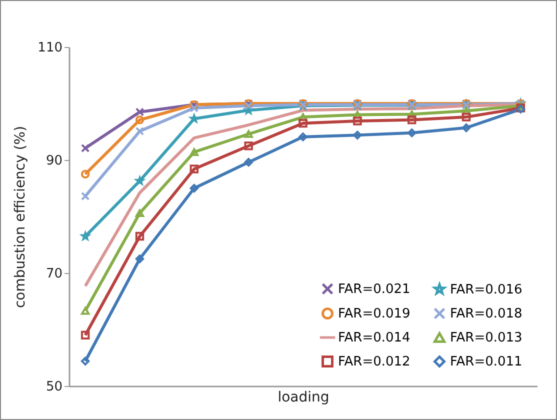 The image size is (557, 420). Describe the element at coordinates (54, 387) in the screenshot. I see `y-tick-label: 50` at that location.